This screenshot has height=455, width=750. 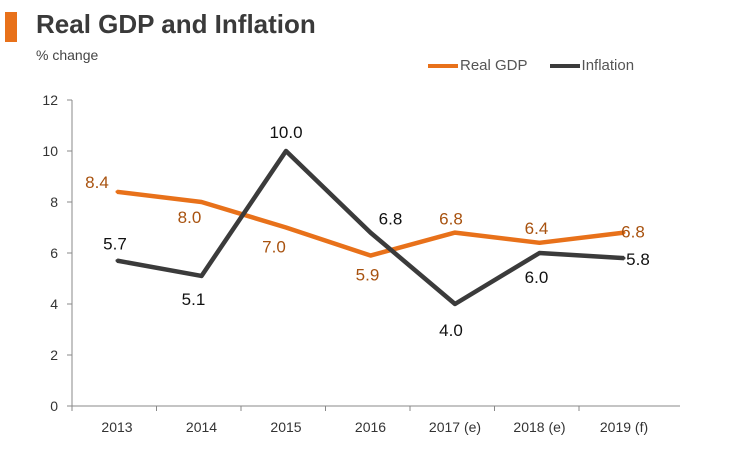 What do you see at coordinates (194, 299) in the screenshot?
I see `data-label-inflation: 5.1` at bounding box center [194, 299].